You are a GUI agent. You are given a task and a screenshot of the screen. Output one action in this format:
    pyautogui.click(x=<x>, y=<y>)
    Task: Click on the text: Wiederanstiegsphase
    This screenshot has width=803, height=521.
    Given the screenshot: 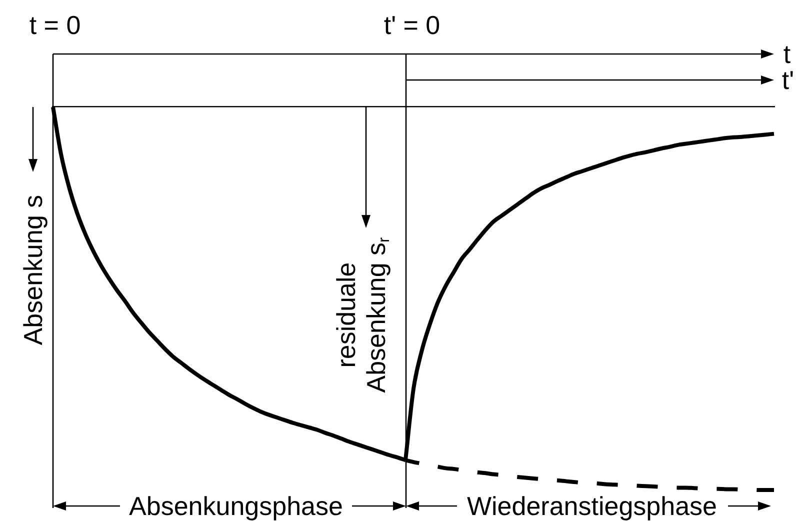 What is the action you would take?
    pyautogui.click(x=592, y=506)
    